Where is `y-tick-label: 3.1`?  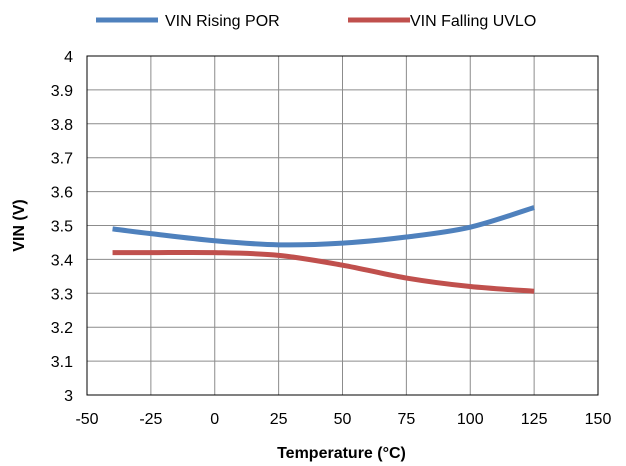 y-tick-label: 3.1 is located at coordinates (62, 362).